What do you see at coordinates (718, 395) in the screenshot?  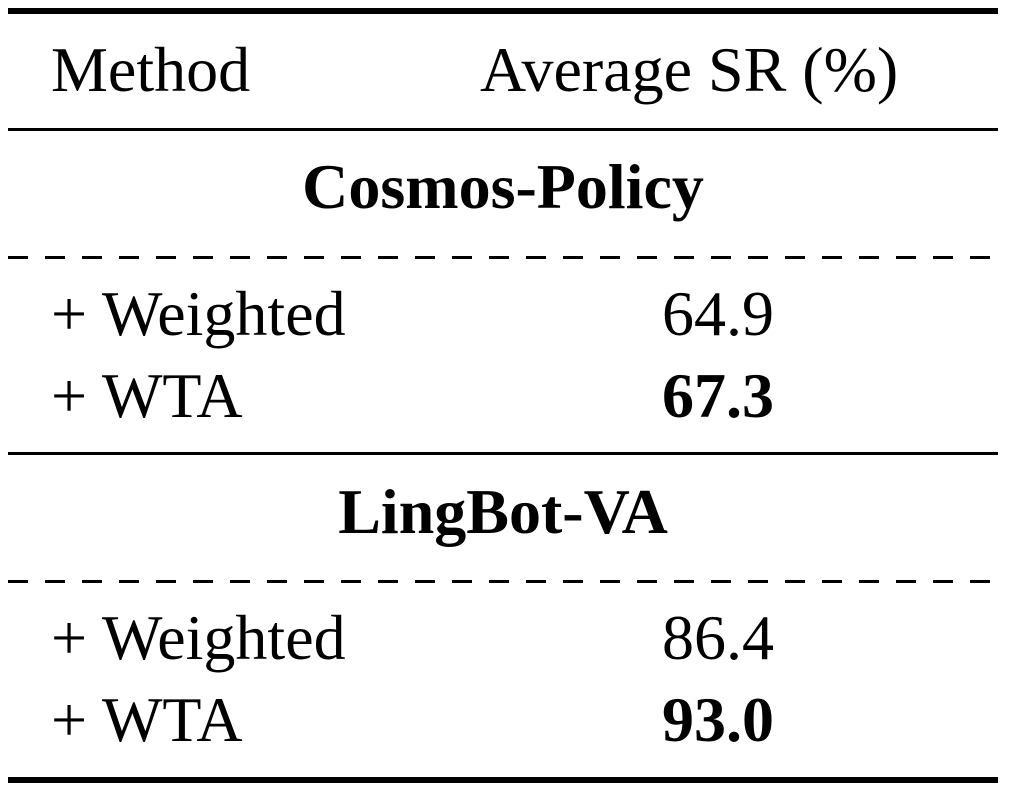 I see `row-value-best: 67.3` at bounding box center [718, 395].